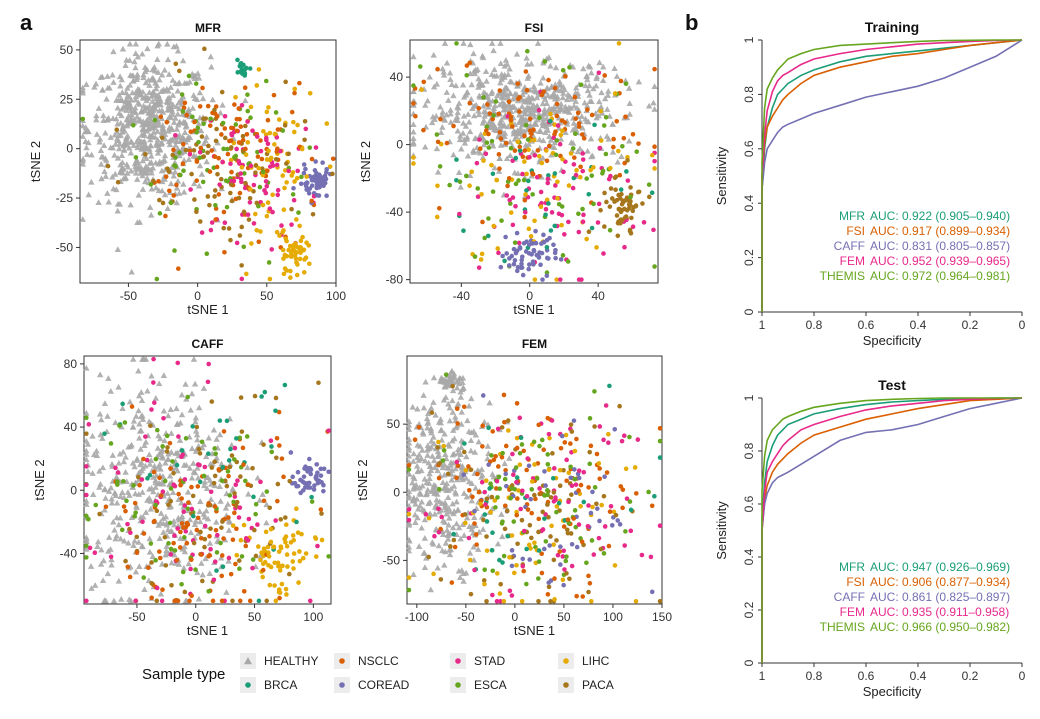 This screenshot has width=1040, height=719. I want to click on chart-title: CAFF, so click(208, 344).